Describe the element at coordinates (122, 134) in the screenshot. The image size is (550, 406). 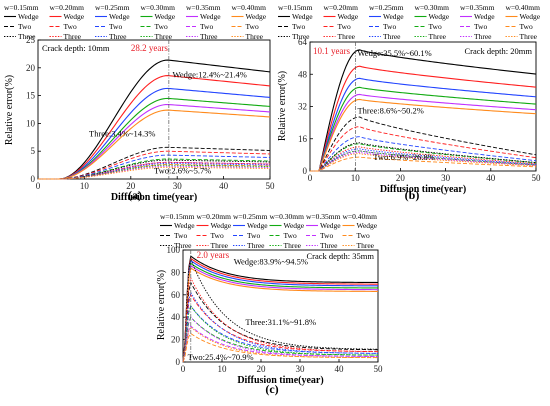
I see `three-range-label: Three:3.4%~14.3%` at that location.